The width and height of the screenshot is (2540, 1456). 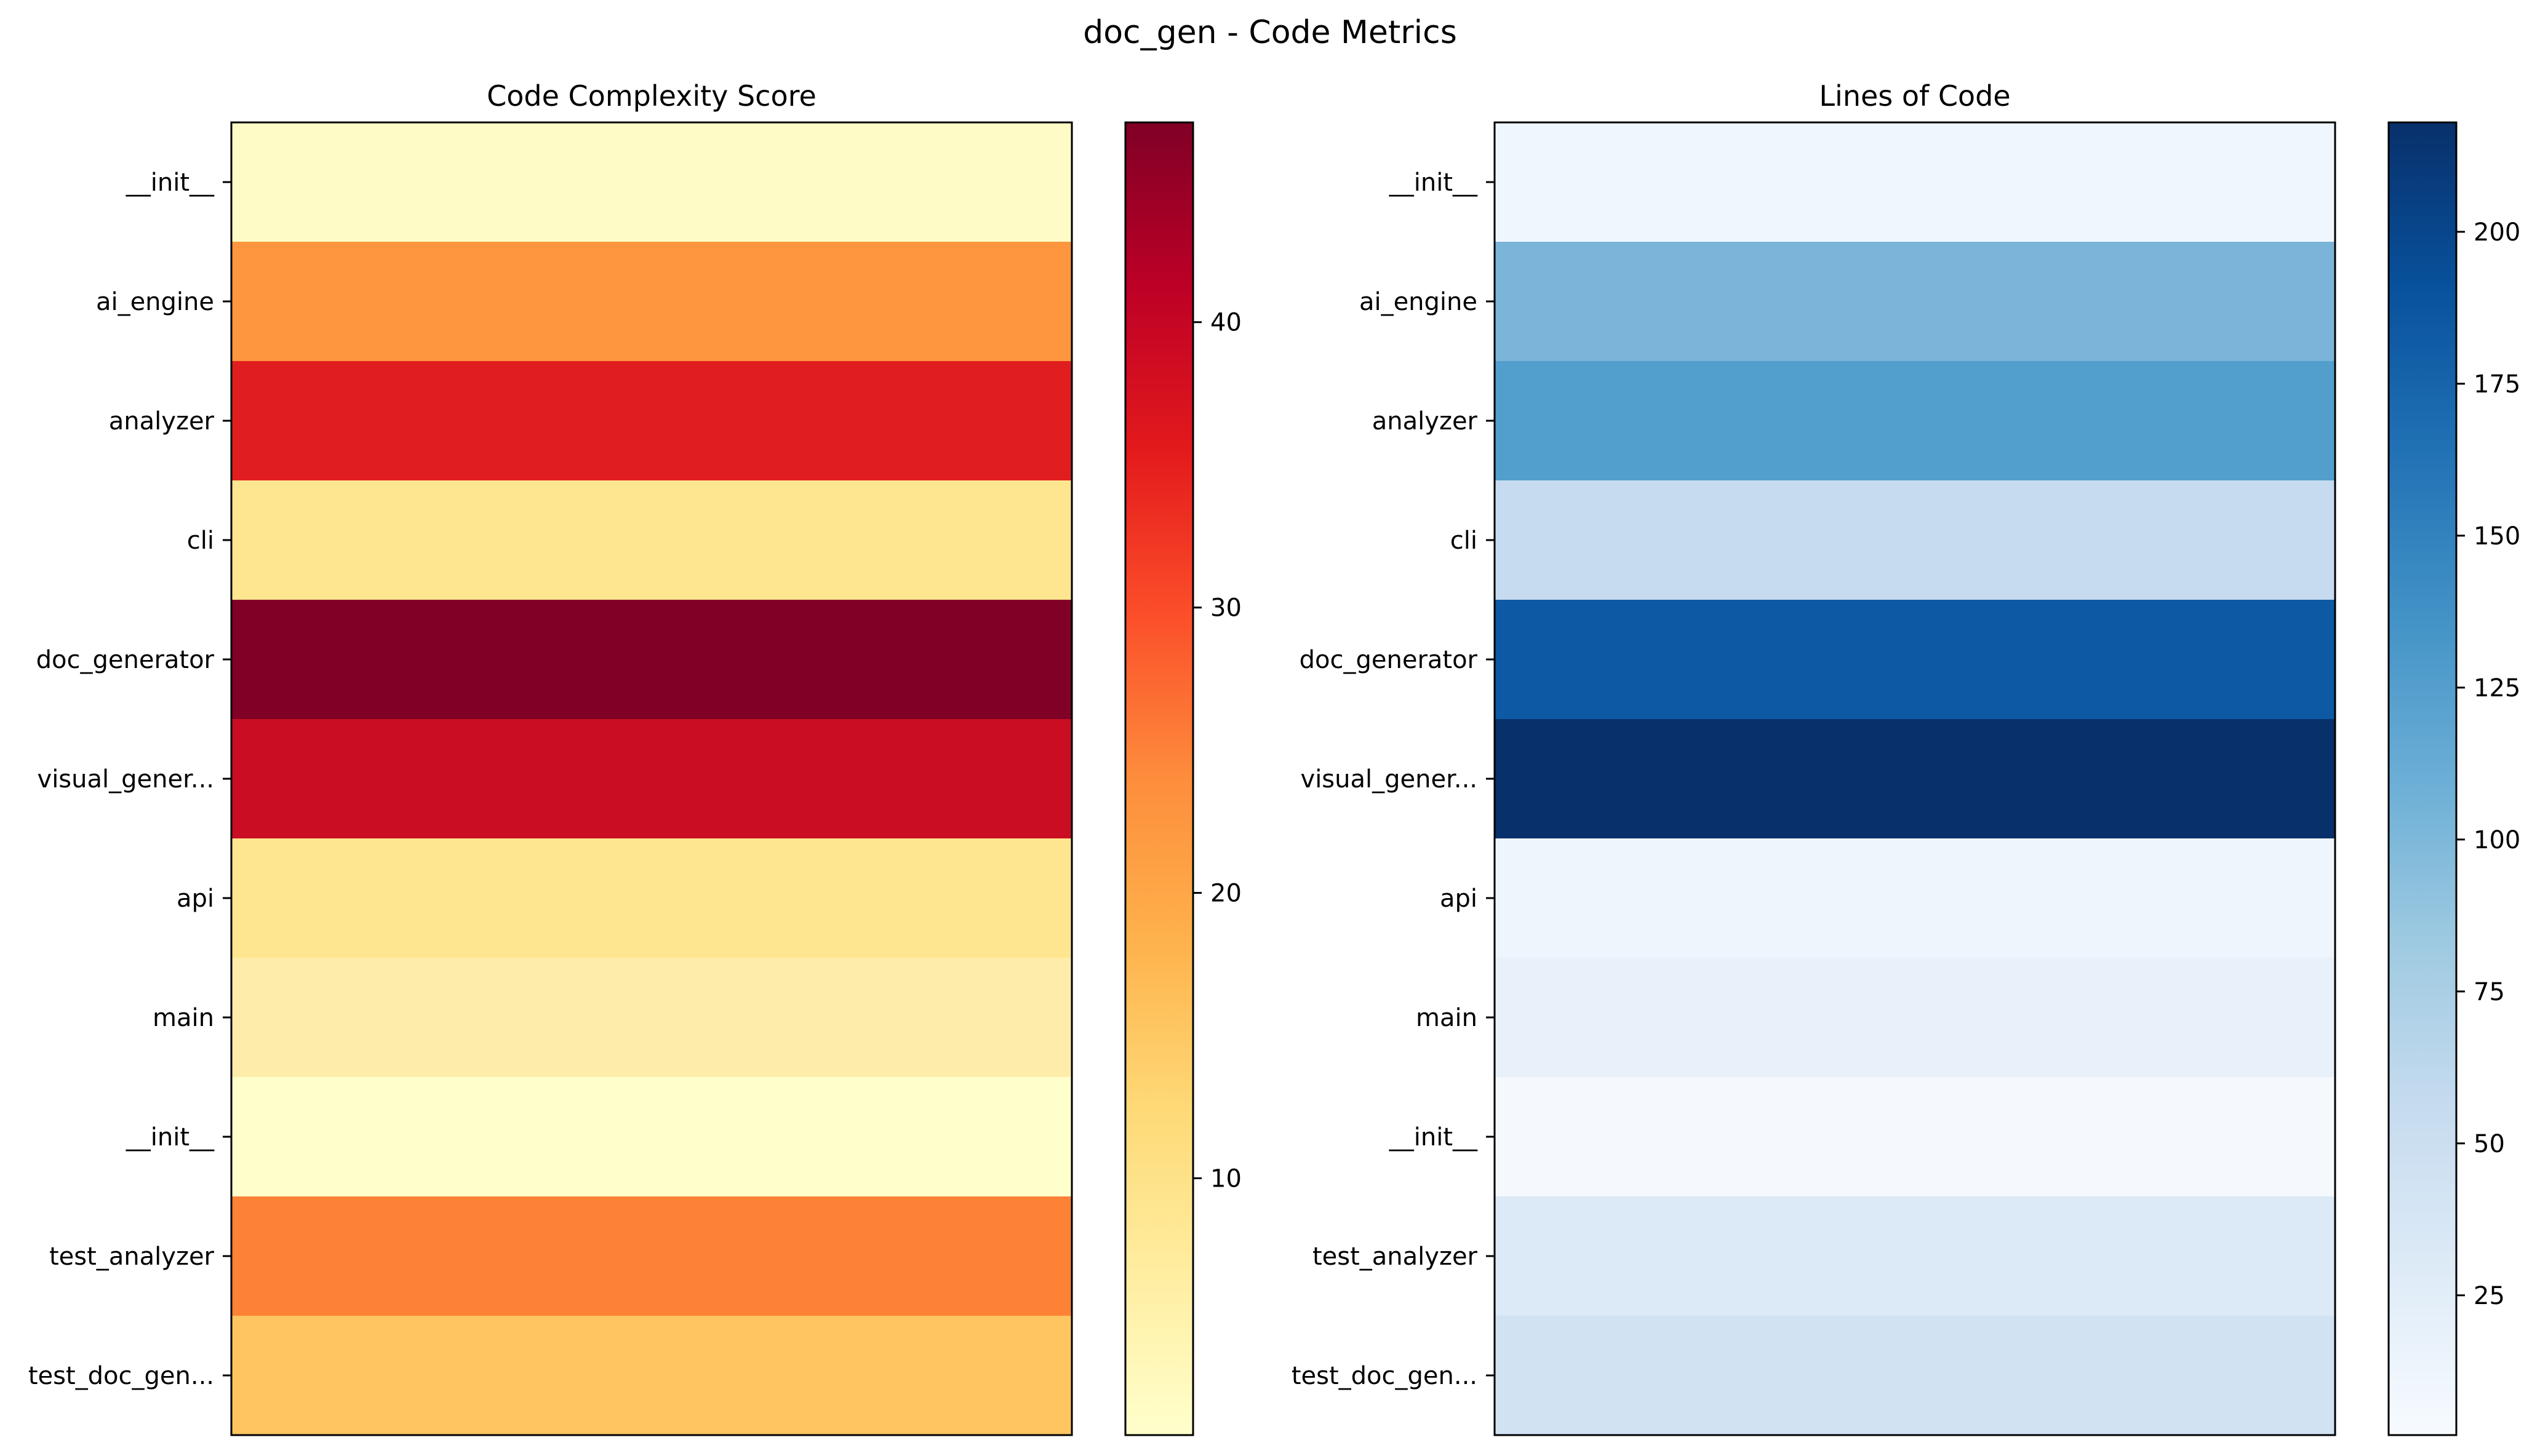 What do you see at coordinates (1433, 183) in the screenshot?
I see `loc-y-tick-label-0: __init__` at bounding box center [1433, 183].